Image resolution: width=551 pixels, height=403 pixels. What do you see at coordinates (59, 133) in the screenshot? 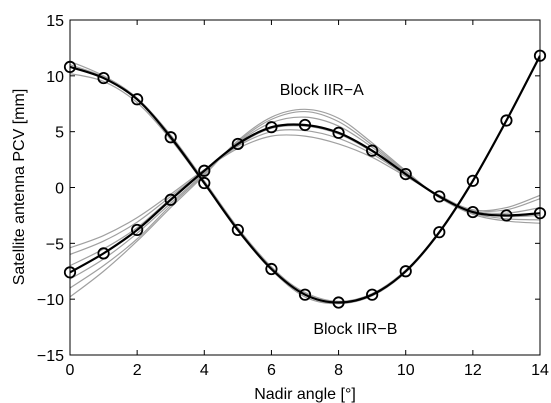
I see `y-tick-label-4: 5` at bounding box center [59, 133].